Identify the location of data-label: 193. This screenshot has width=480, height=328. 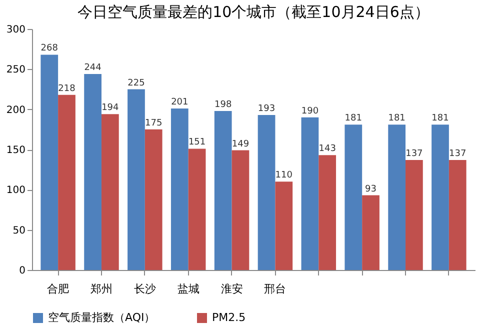
(267, 109).